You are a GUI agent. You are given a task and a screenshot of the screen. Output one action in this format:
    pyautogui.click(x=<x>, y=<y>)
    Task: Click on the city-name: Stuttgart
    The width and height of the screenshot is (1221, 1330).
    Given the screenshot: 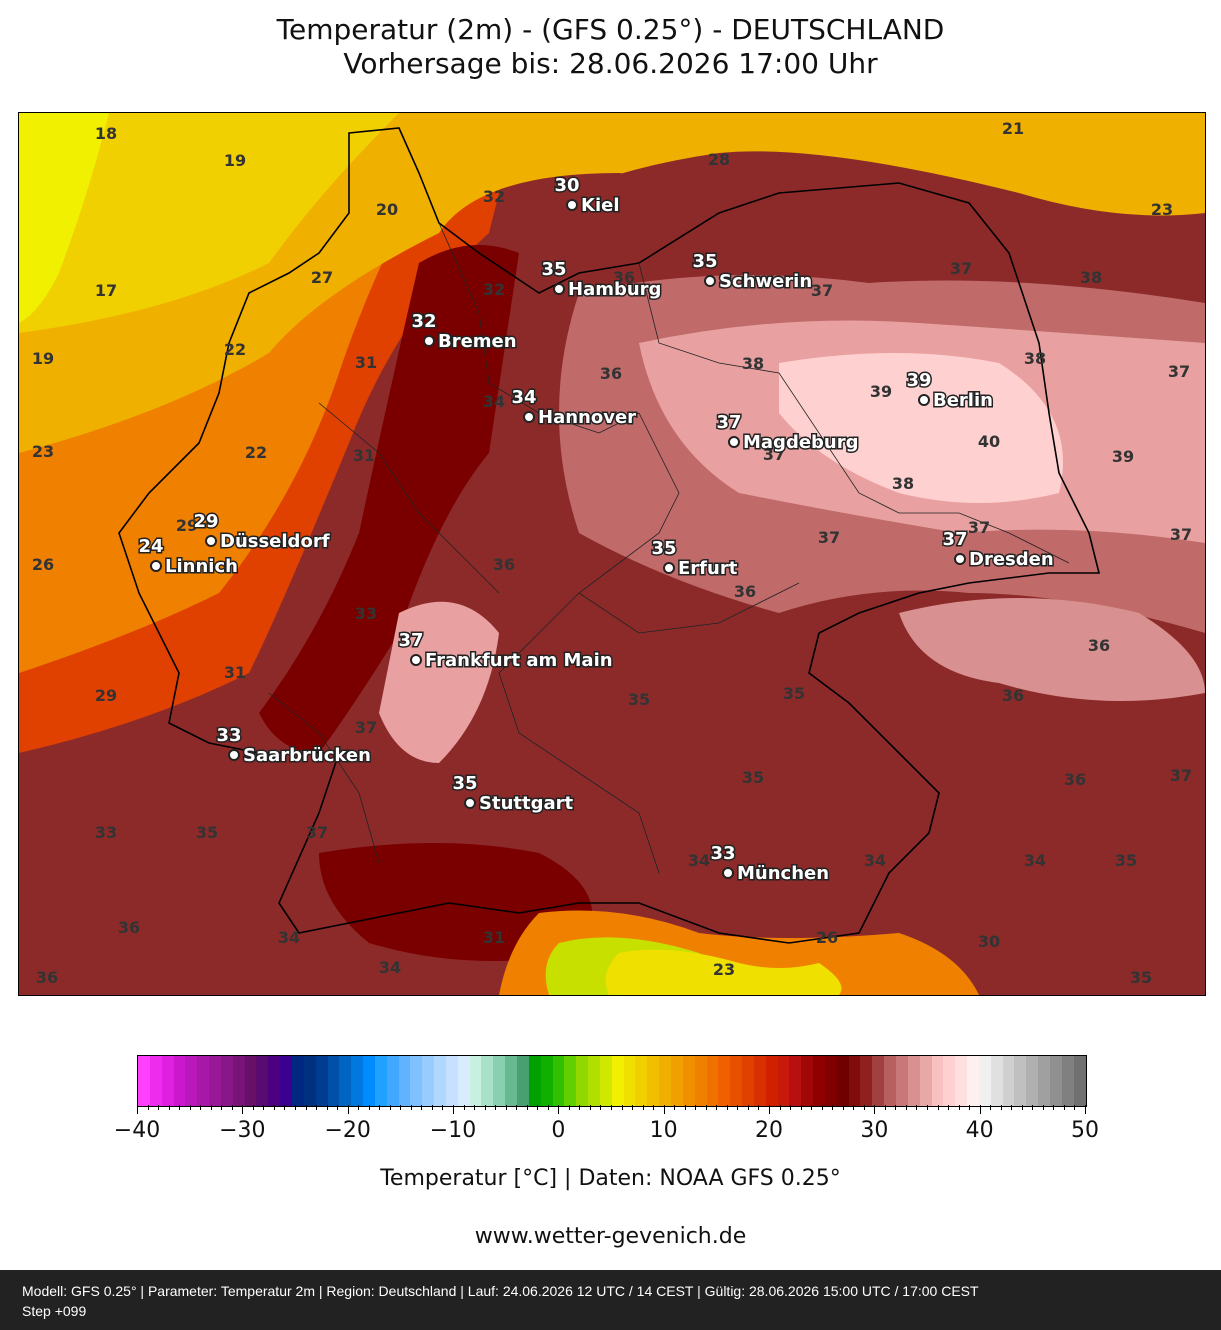 What is the action you would take?
    pyautogui.click(x=526, y=803)
    